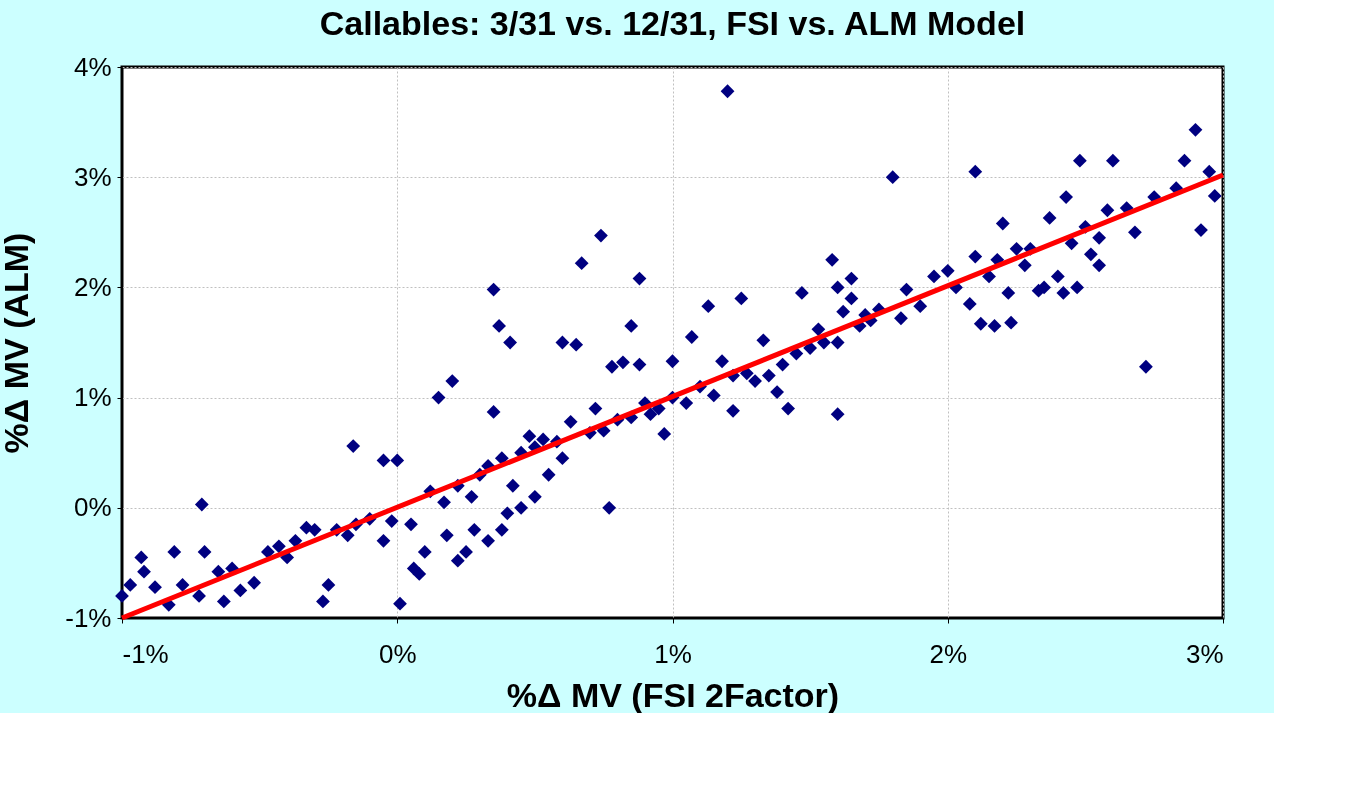 This screenshot has height=785, width=1354. I want to click on y-tick-label: 1%, so click(92, 397).